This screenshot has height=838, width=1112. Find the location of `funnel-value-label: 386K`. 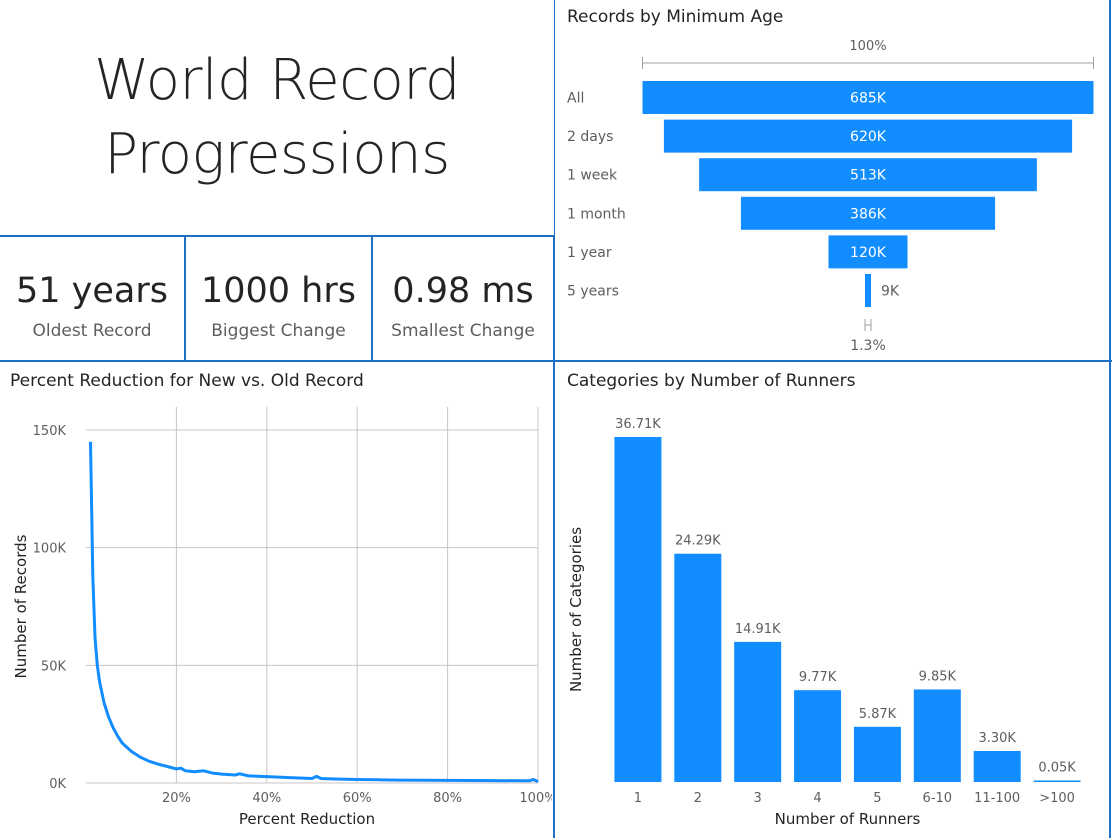

funnel-value-label: 386K is located at coordinates (868, 214).